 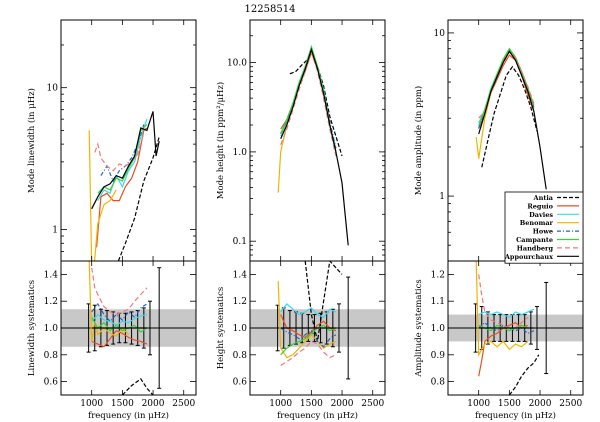 I want to click on y-axis-label: Linewidth systematics, so click(x=32, y=328).